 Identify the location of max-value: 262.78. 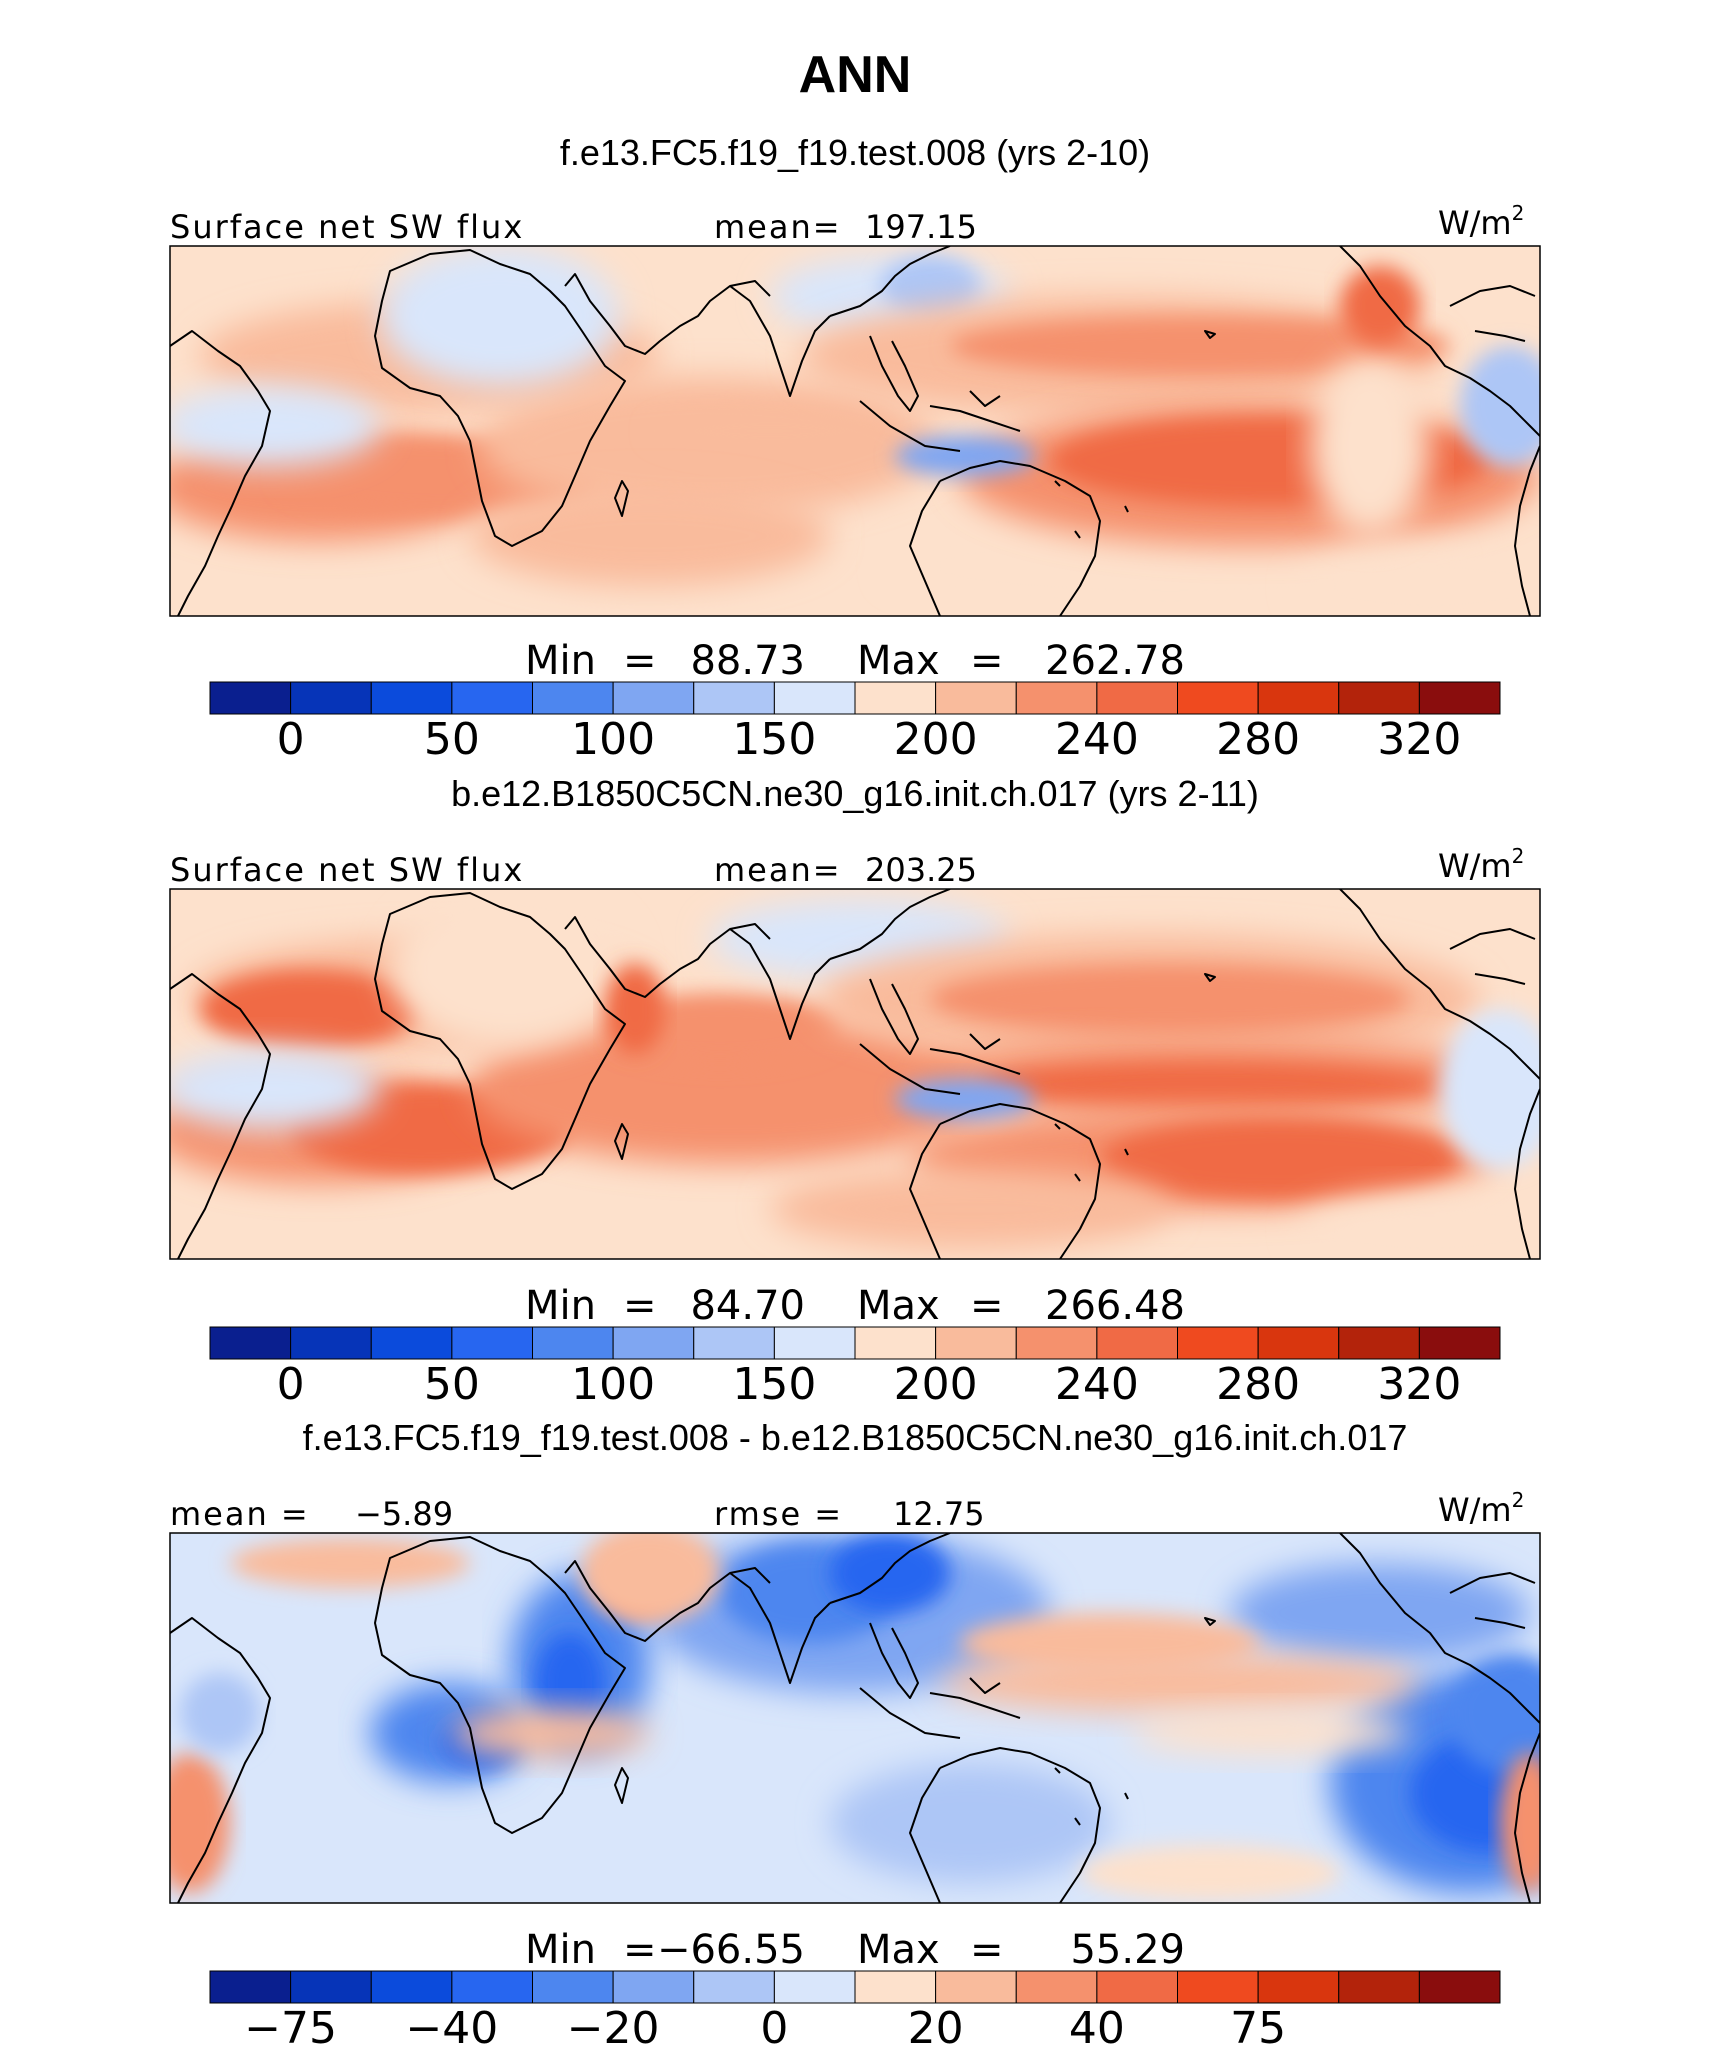
(1115, 661).